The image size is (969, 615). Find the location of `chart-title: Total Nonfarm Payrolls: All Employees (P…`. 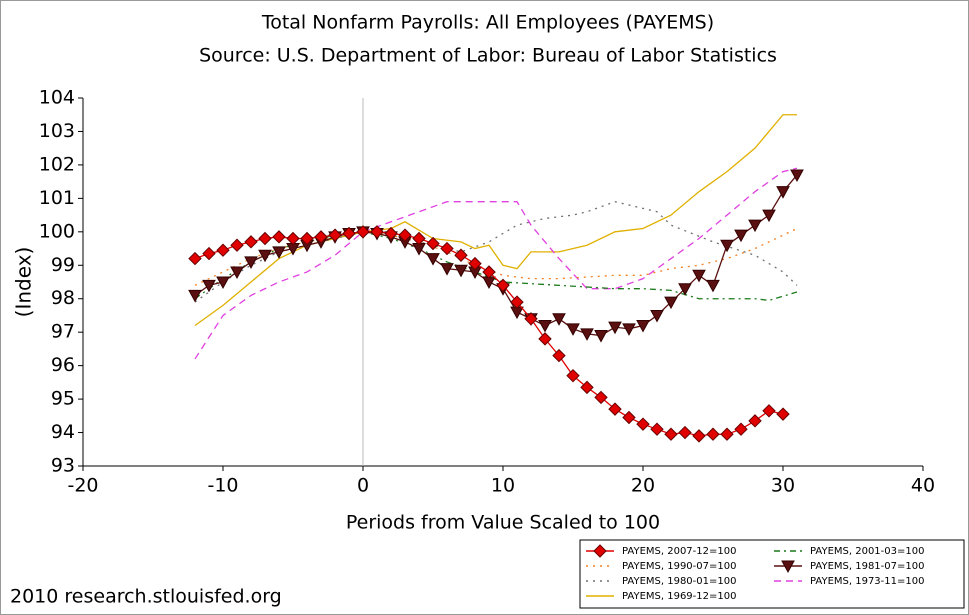

chart-title: Total Nonfarm Payrolls: All Employees (P… is located at coordinates (487, 23).